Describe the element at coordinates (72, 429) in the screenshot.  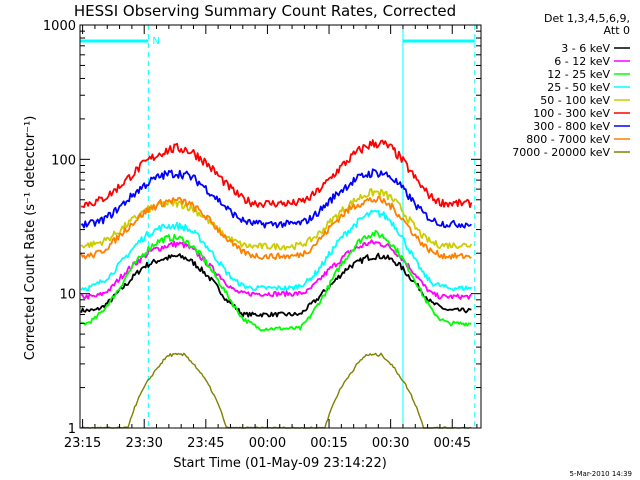
I see `y-tick-label: 1` at that location.